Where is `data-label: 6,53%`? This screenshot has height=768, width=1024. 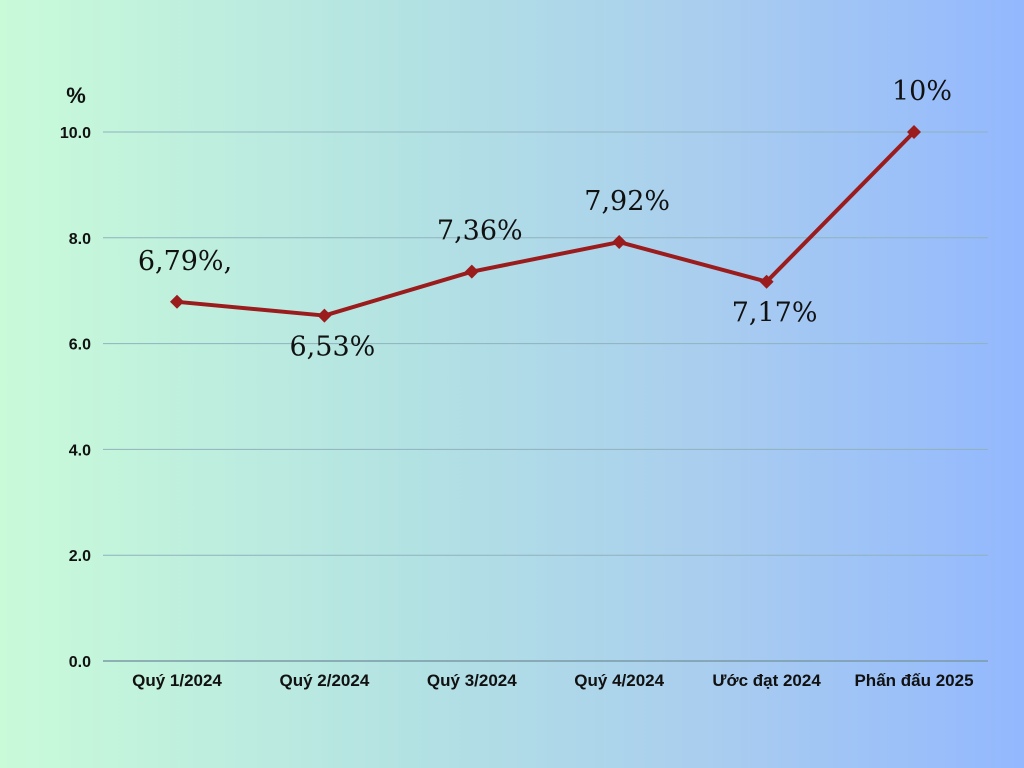
data-label: 6,53% is located at coordinates (333, 347).